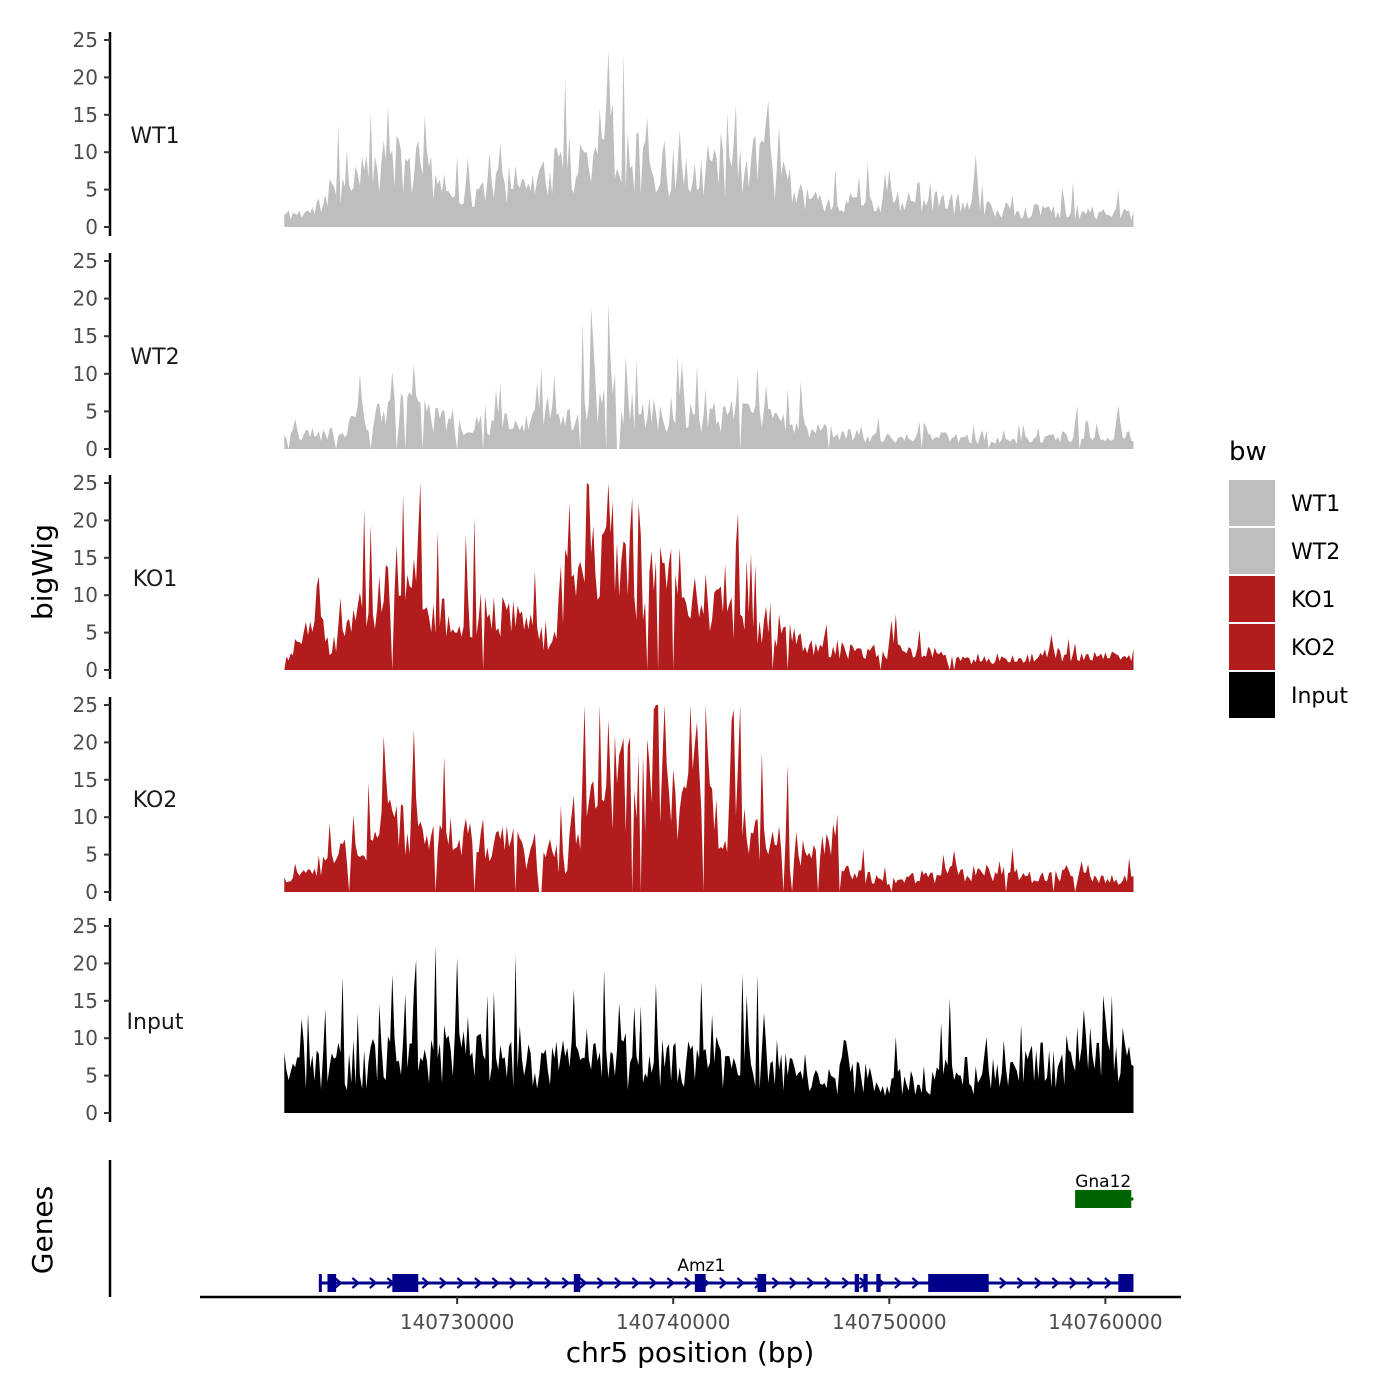  What do you see at coordinates (1313, 600) in the screenshot?
I see `legend-label: KO1` at bounding box center [1313, 600].